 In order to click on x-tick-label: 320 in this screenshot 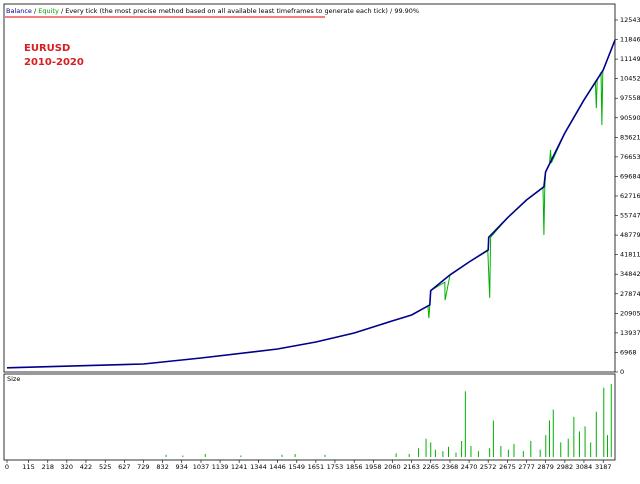, I will do `click(67, 467)`.